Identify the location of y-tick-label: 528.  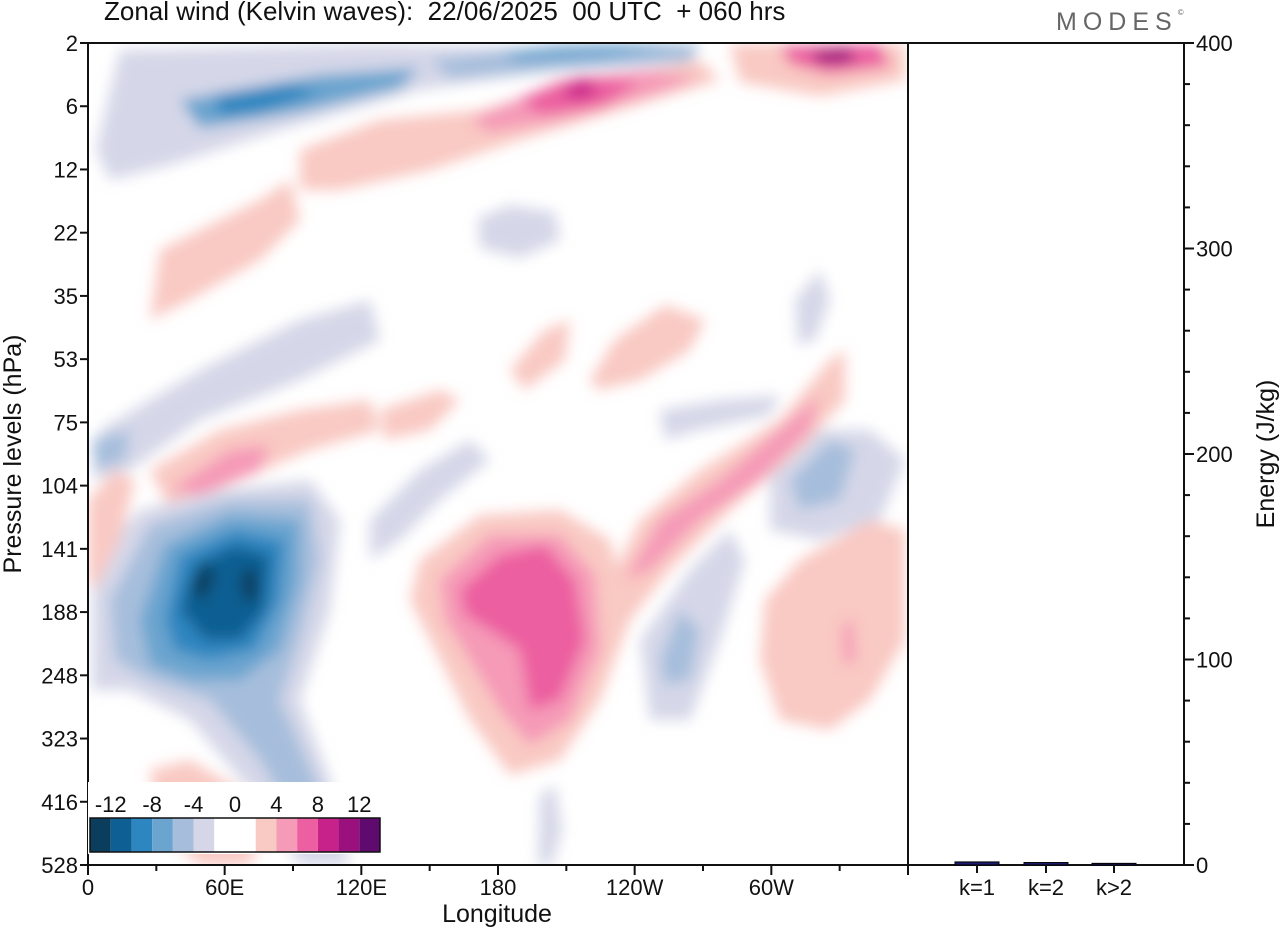
(59, 865).